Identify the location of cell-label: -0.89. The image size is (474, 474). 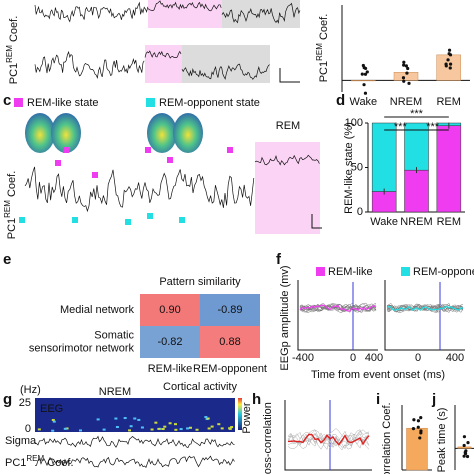
(229, 310).